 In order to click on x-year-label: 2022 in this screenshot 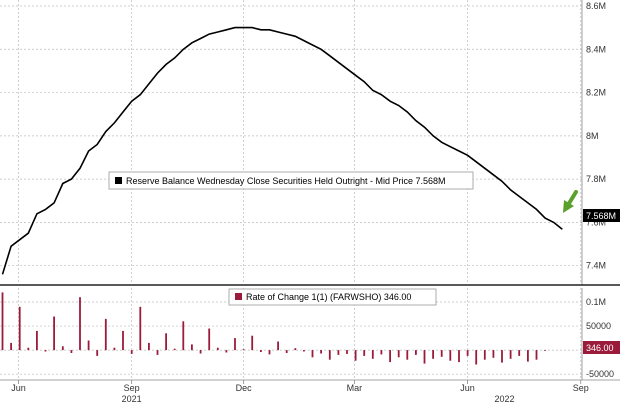, I will do `click(504, 399)`.